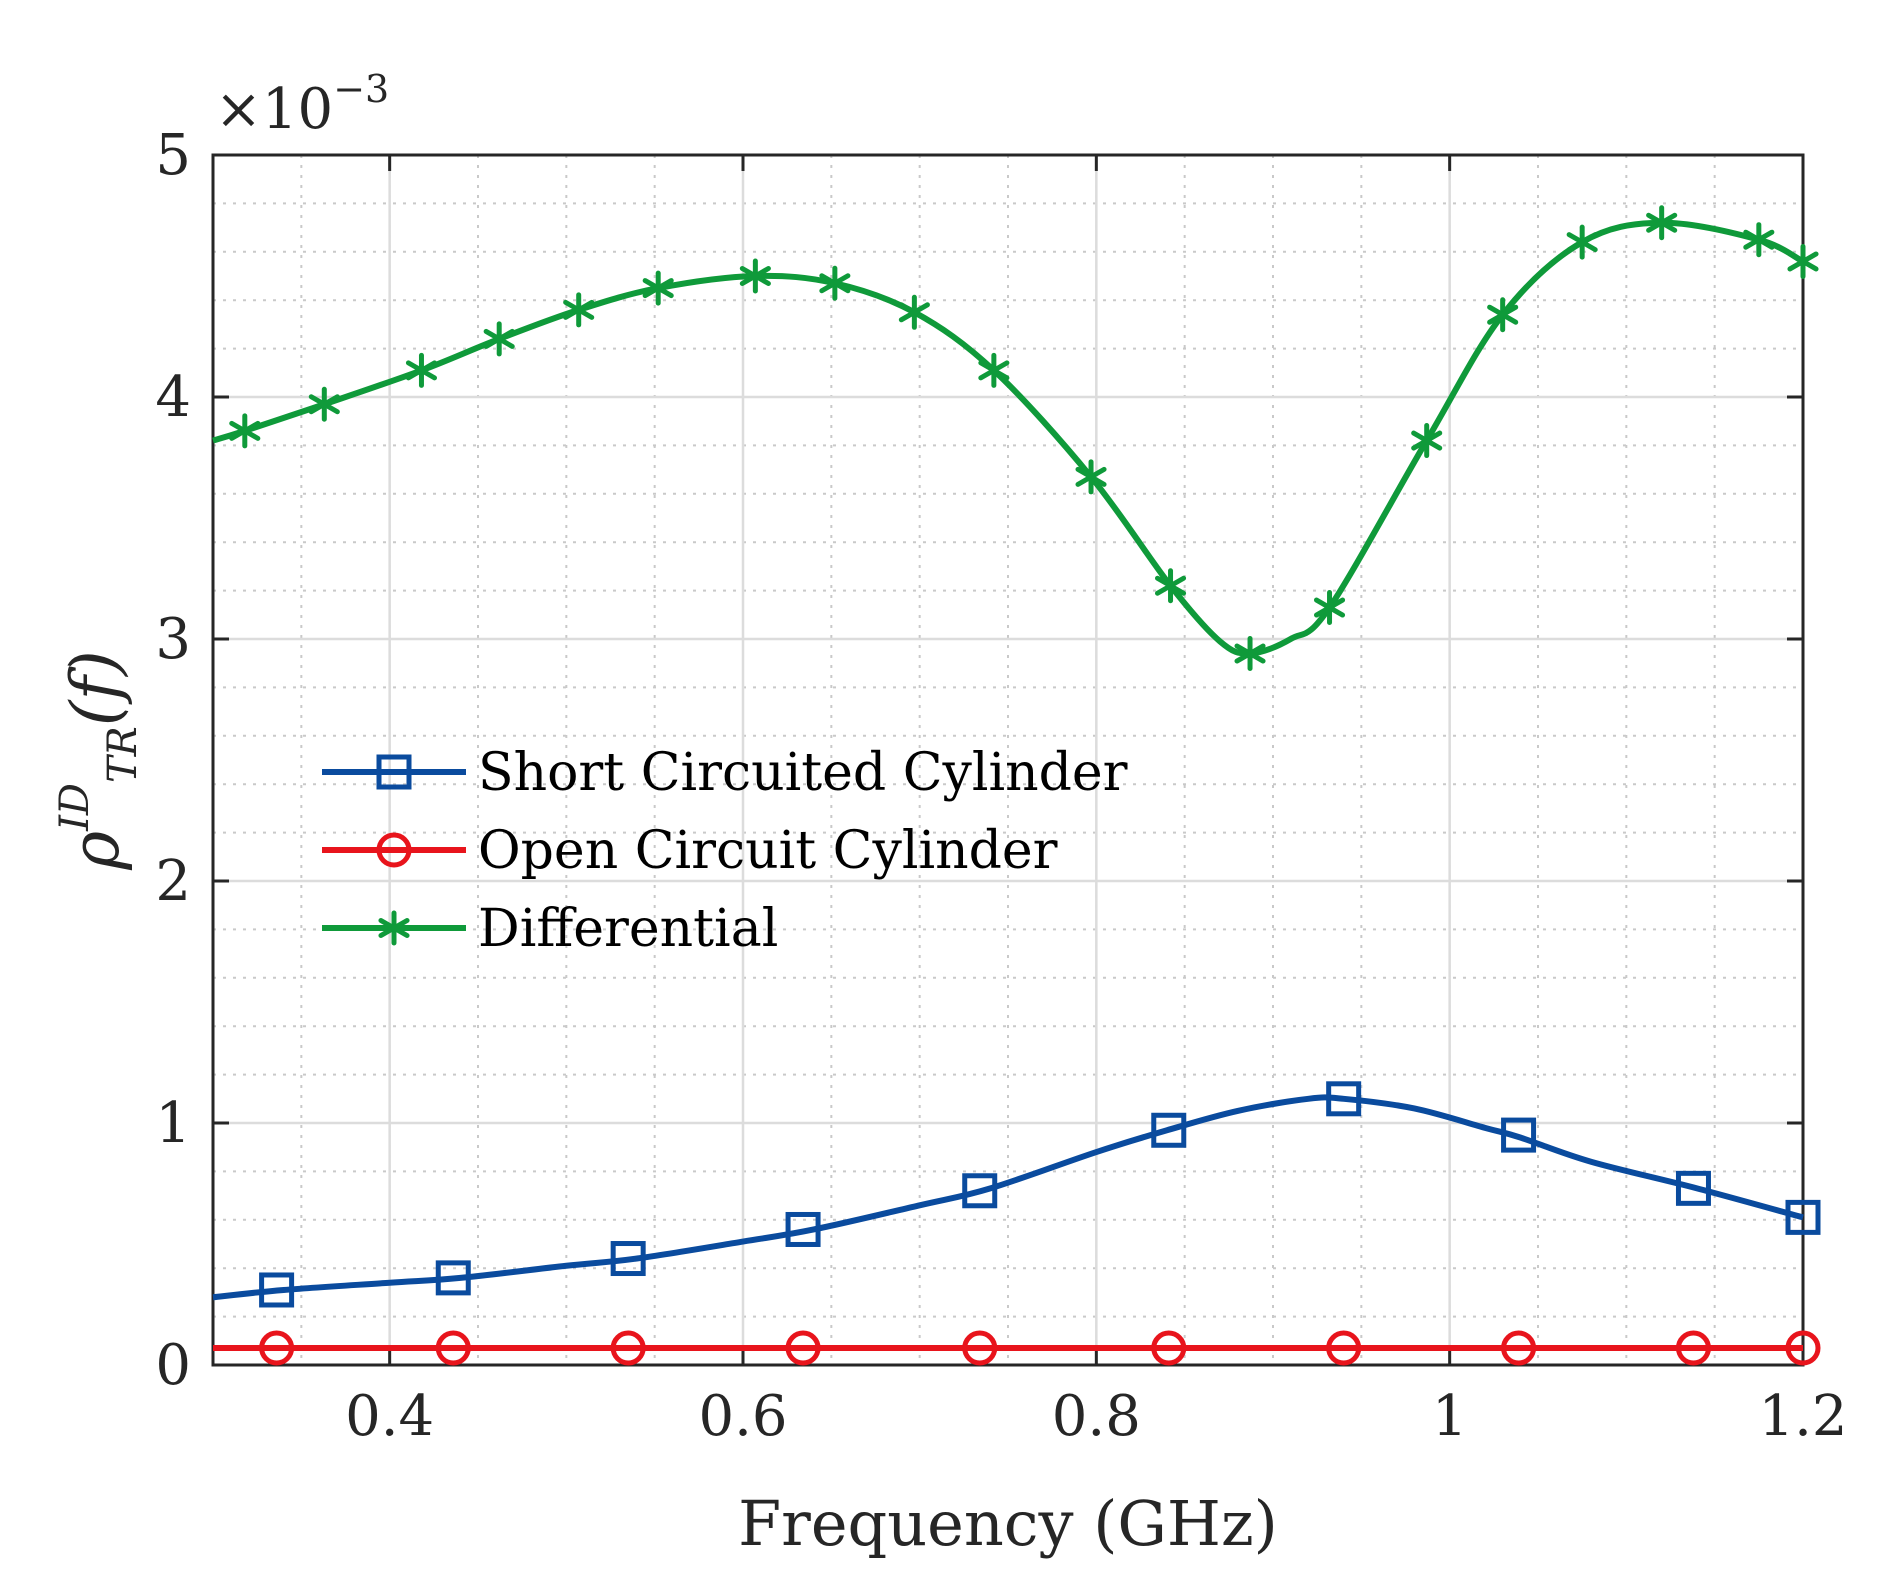  Describe the element at coordinates (173, 397) in the screenshot. I see `y-tick-label: 4` at that location.